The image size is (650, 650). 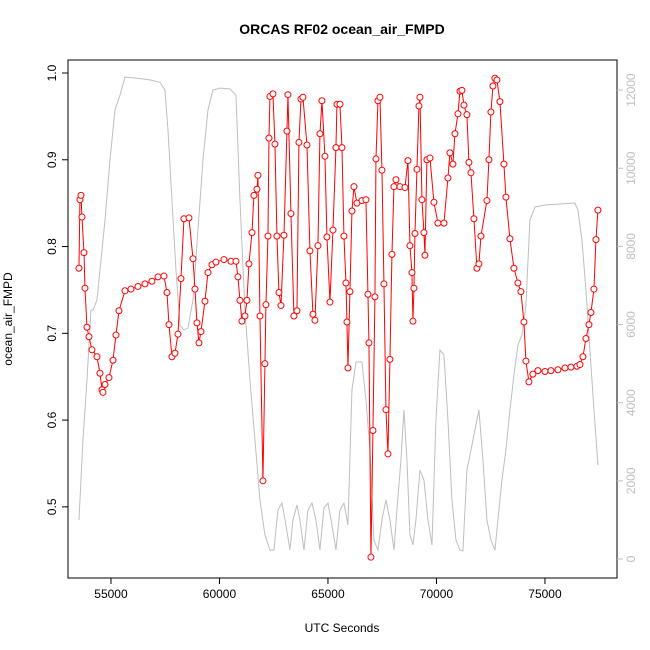 I want to click on y2-tick-label: 12000, so click(x=631, y=90).